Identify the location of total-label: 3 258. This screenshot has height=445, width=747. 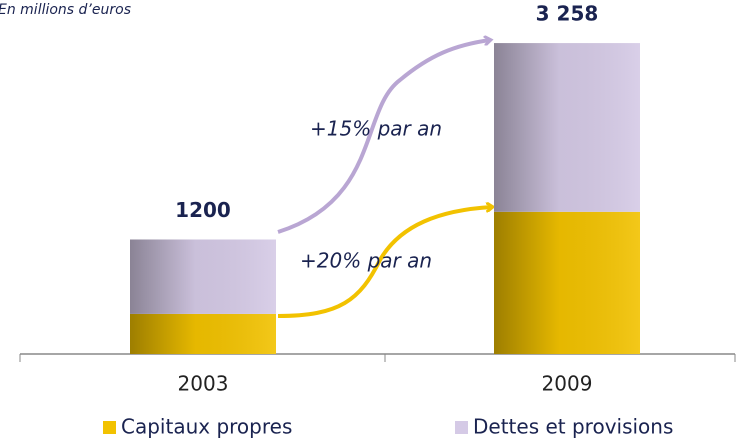
(567, 14).